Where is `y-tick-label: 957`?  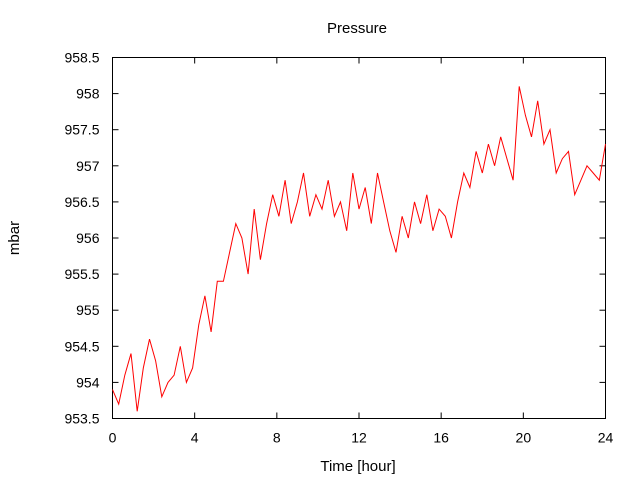 y-tick-label: 957 is located at coordinates (88, 166).